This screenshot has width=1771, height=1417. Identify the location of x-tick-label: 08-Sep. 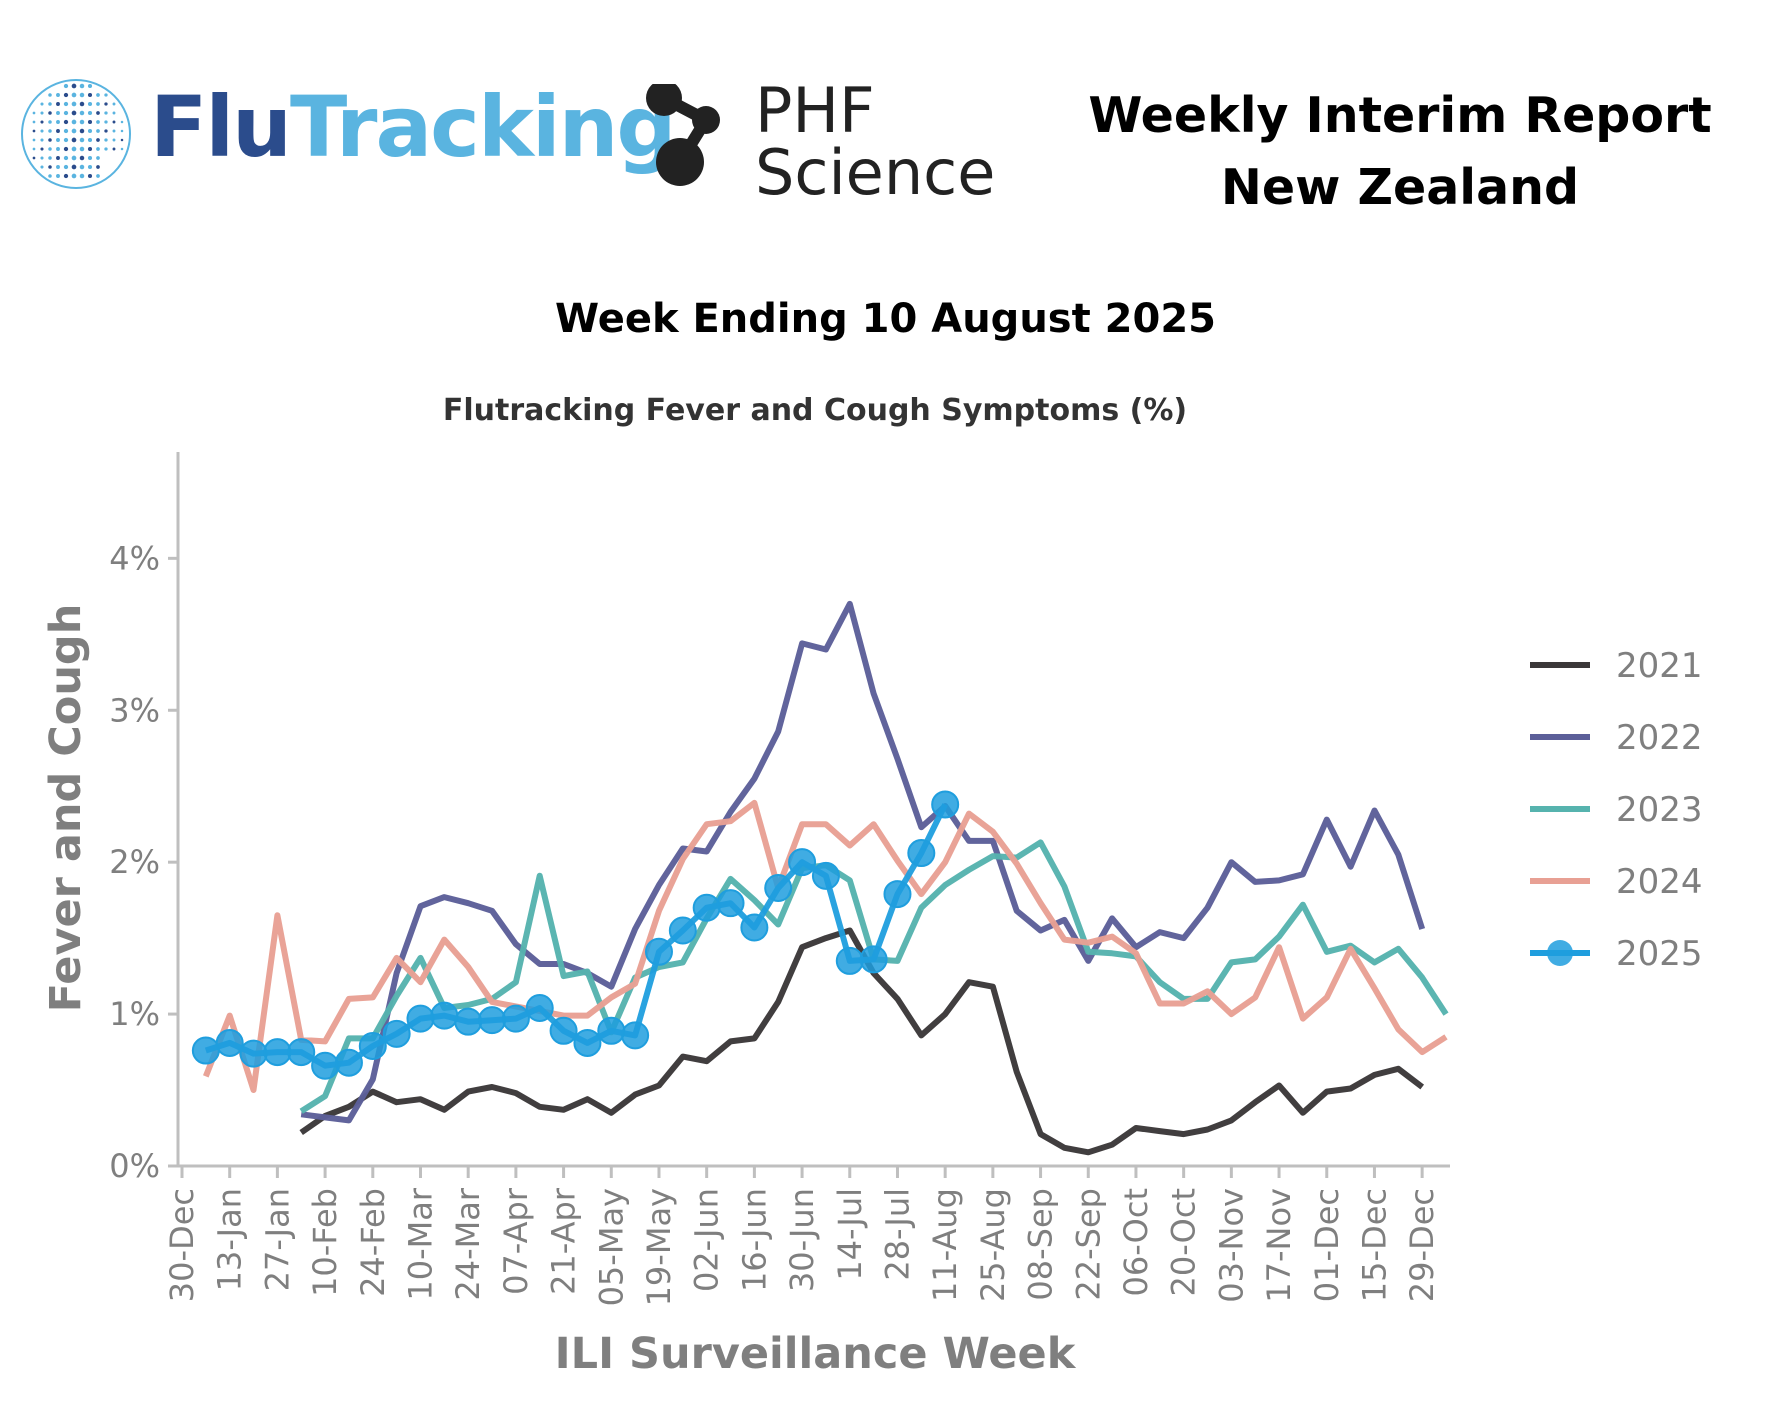
(1041, 1244).